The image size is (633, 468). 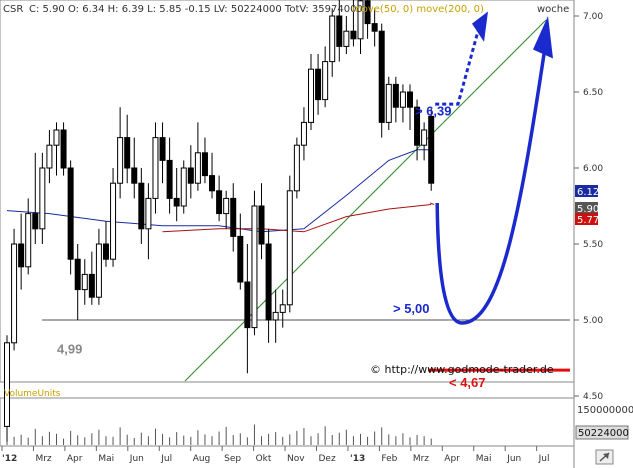 What do you see at coordinates (296, 459) in the screenshot?
I see `time-tick-label: Nov` at bounding box center [296, 459].